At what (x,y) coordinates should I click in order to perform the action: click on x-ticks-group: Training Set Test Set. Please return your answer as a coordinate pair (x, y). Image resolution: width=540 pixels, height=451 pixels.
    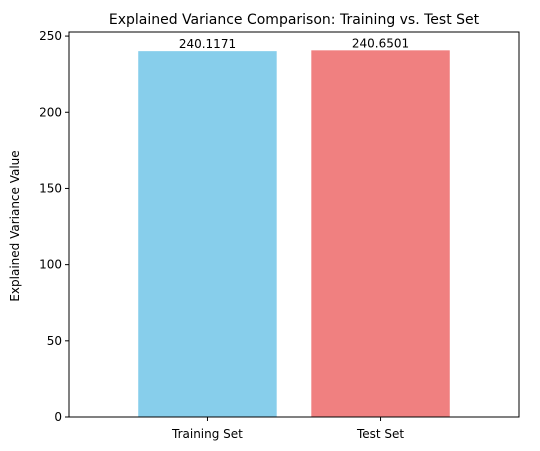
    Looking at the image, I should click on (287, 429).